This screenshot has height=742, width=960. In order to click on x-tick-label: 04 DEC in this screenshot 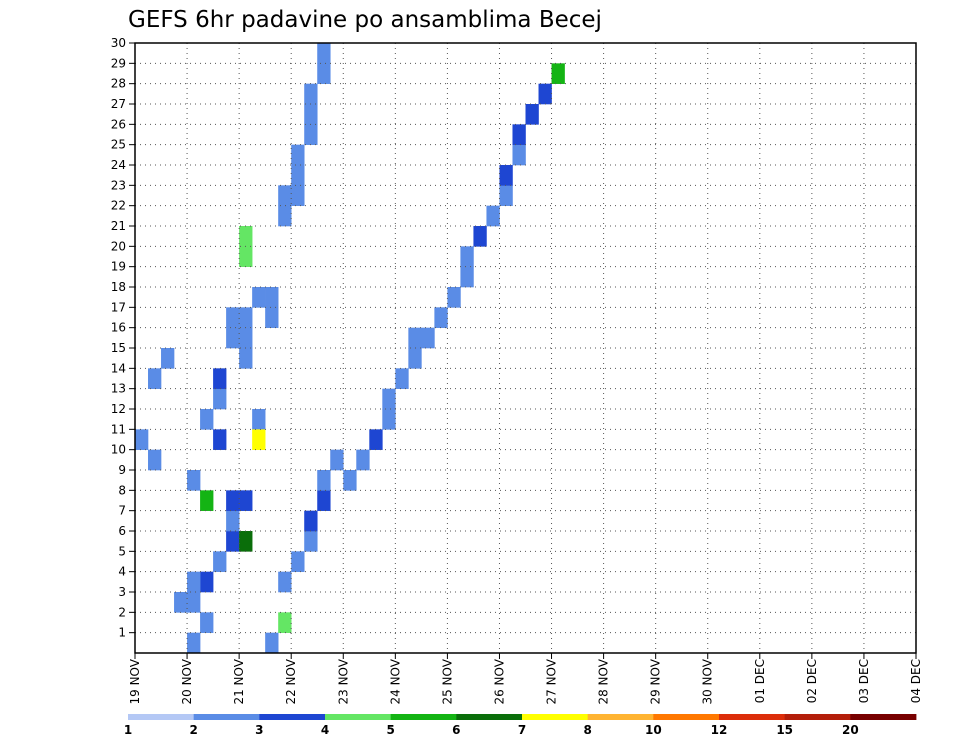, I will do `click(916, 681)`.